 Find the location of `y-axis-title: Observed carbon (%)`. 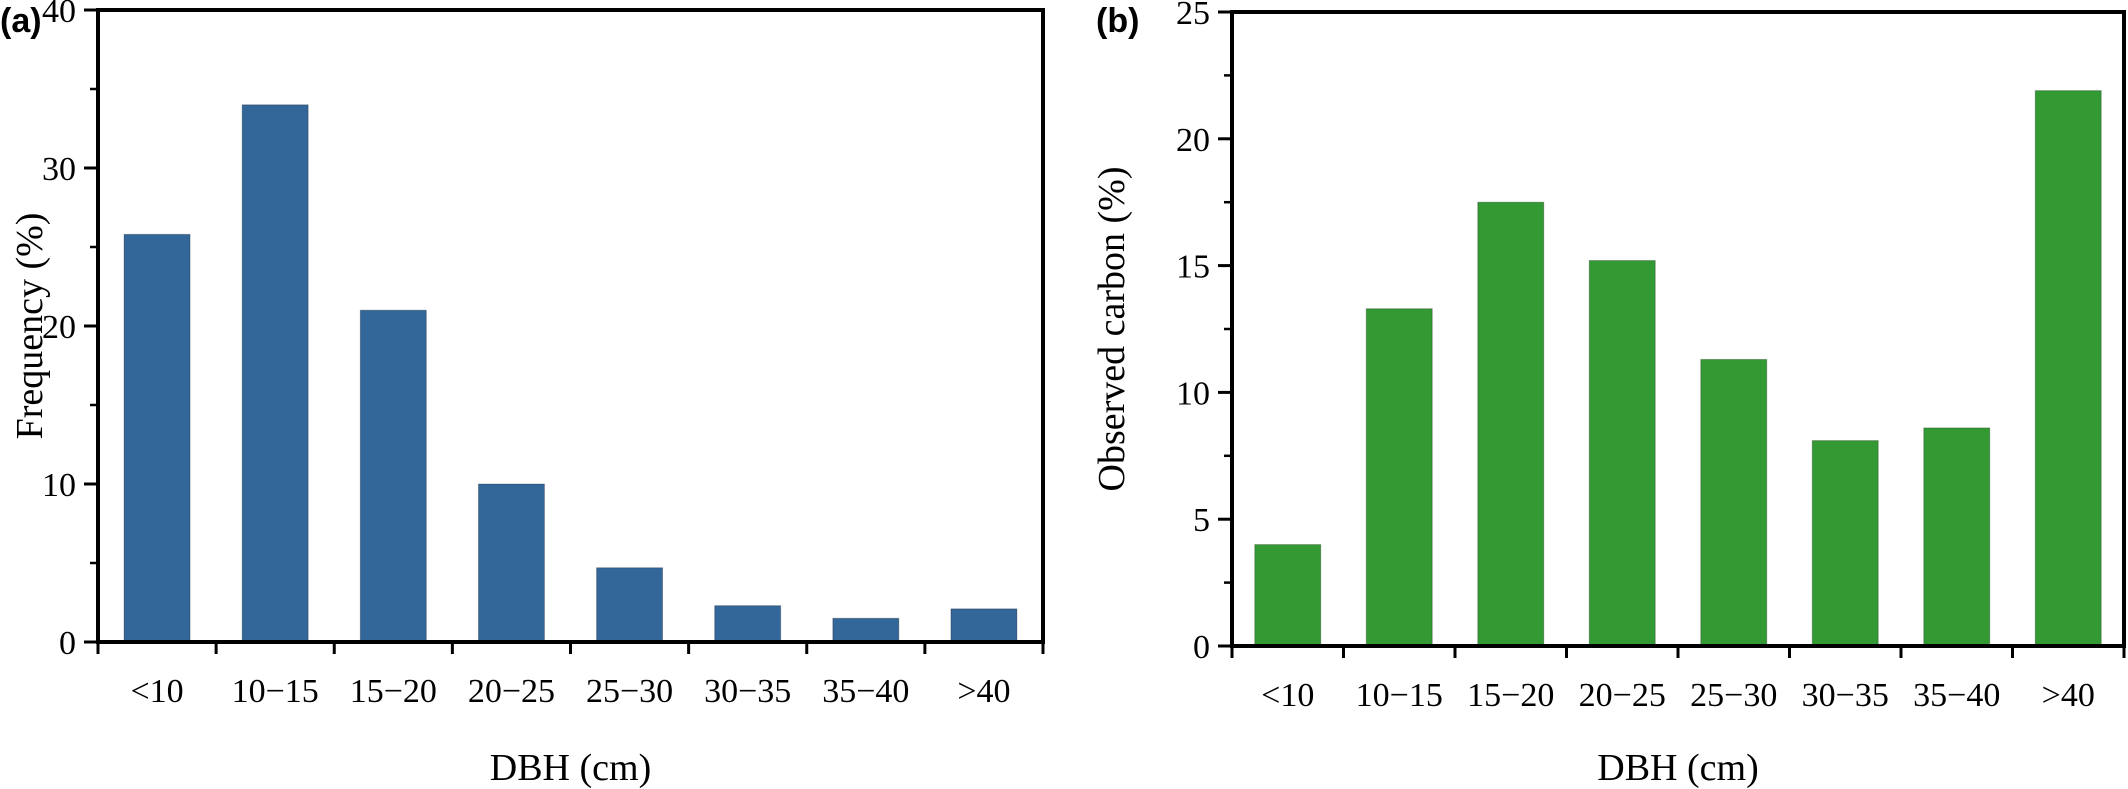

y-axis-title: Observed carbon (%) is located at coordinates (1112, 329).